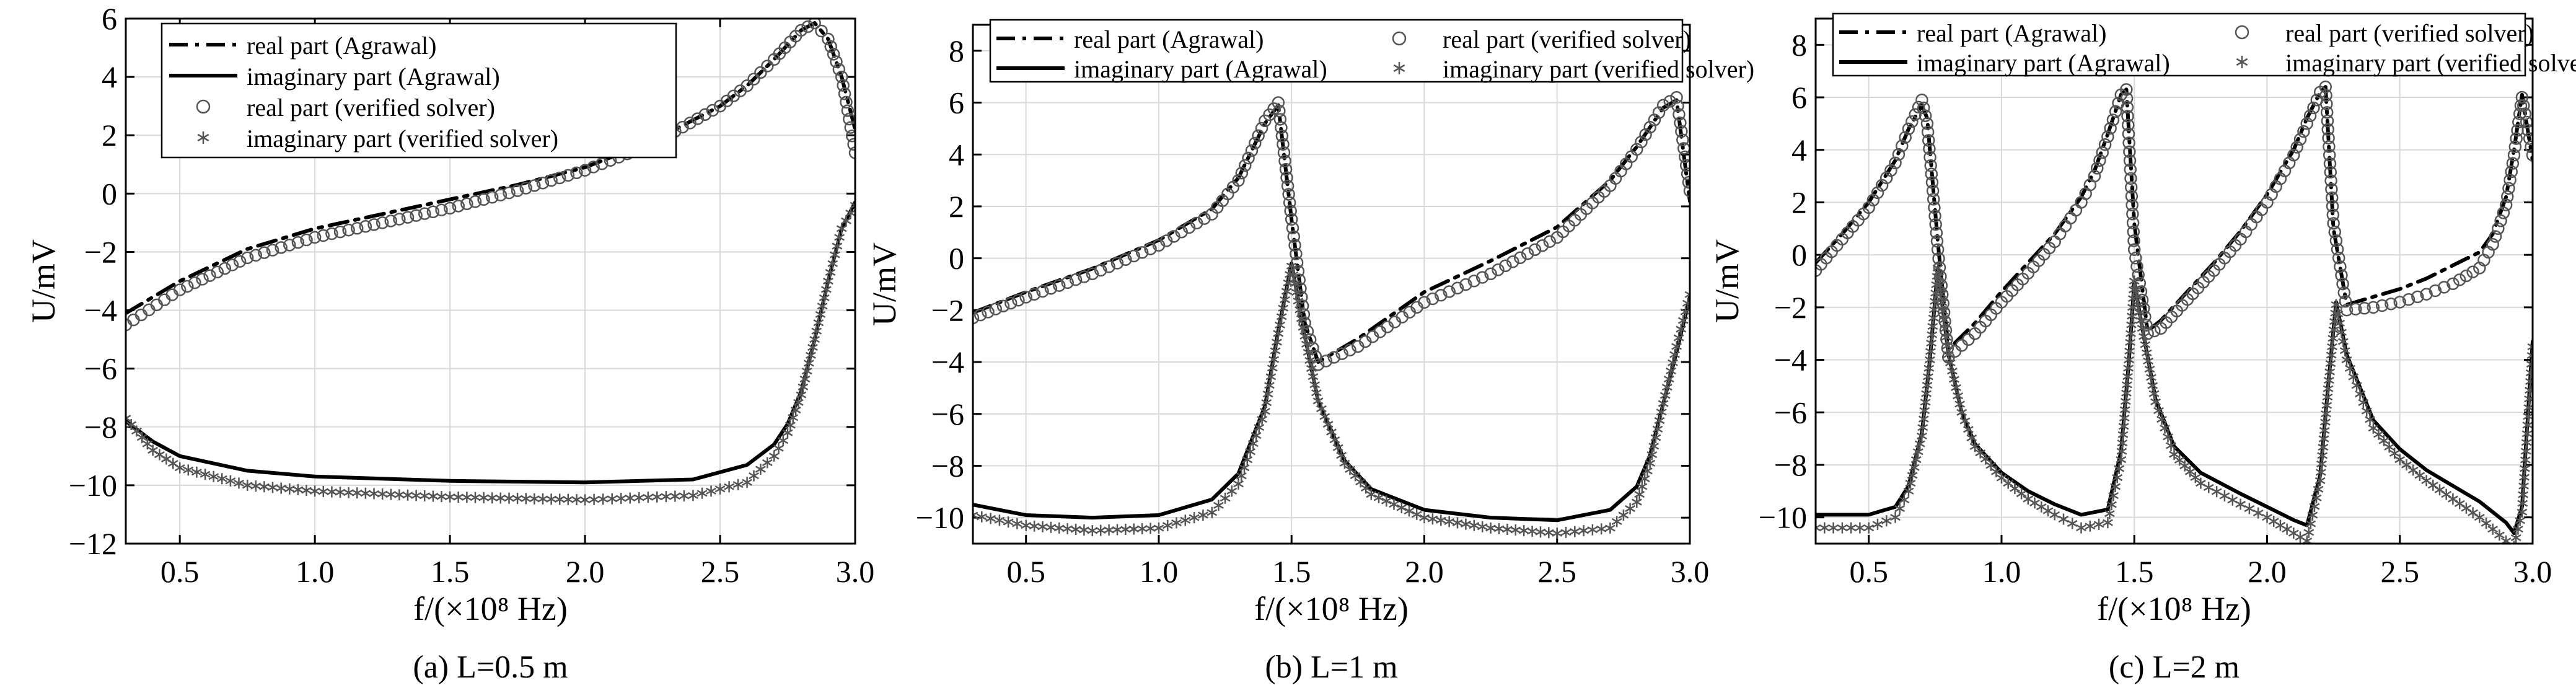  Describe the element at coordinates (2533, 571) in the screenshot. I see `x-tick-label: 3.0` at that location.